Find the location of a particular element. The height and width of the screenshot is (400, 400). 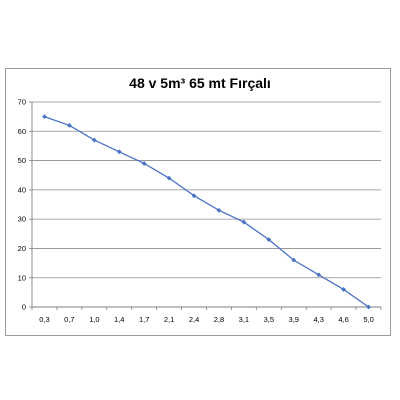

y-tick-label: 50 is located at coordinates (22, 160).